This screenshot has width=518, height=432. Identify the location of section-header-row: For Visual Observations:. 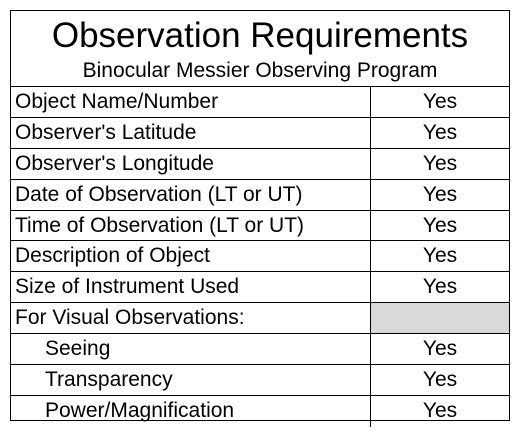
(260, 319).